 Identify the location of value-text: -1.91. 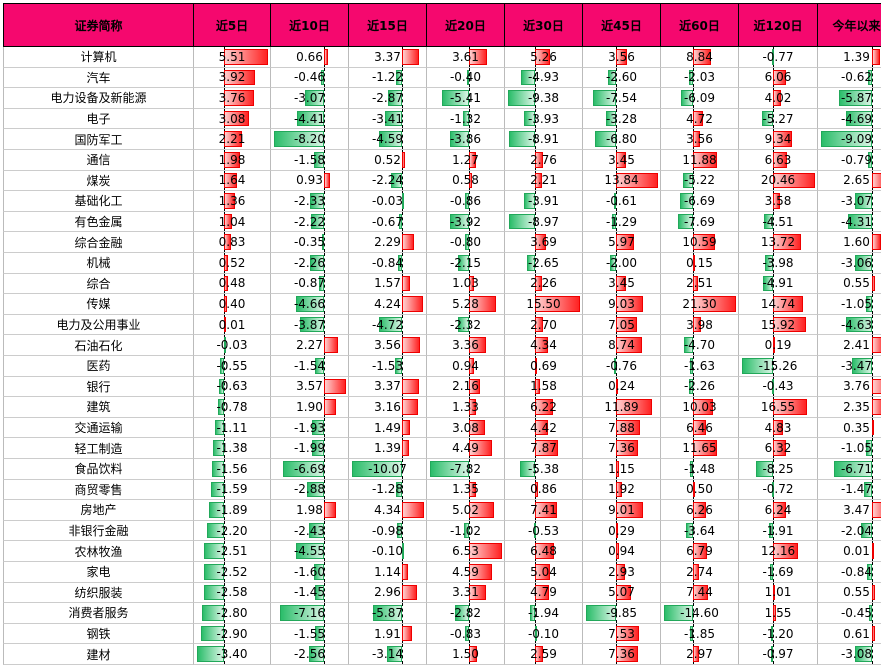
(778, 530).